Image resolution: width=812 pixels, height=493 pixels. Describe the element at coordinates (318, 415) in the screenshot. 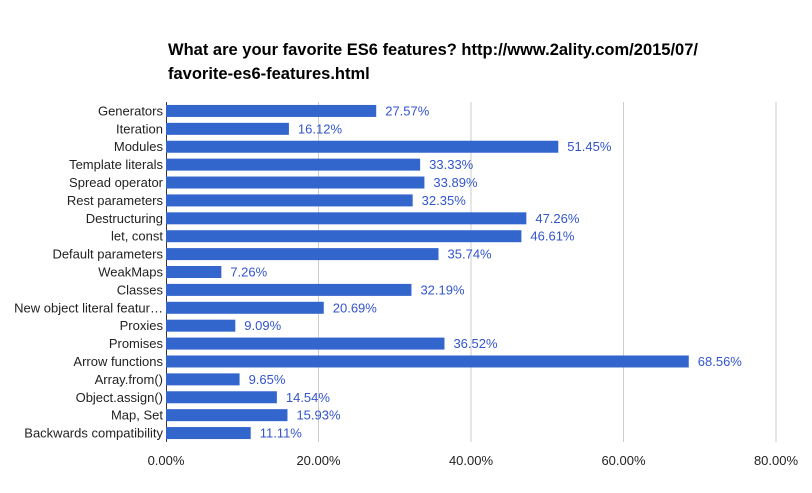

I see `data-label: 15.93%` at that location.